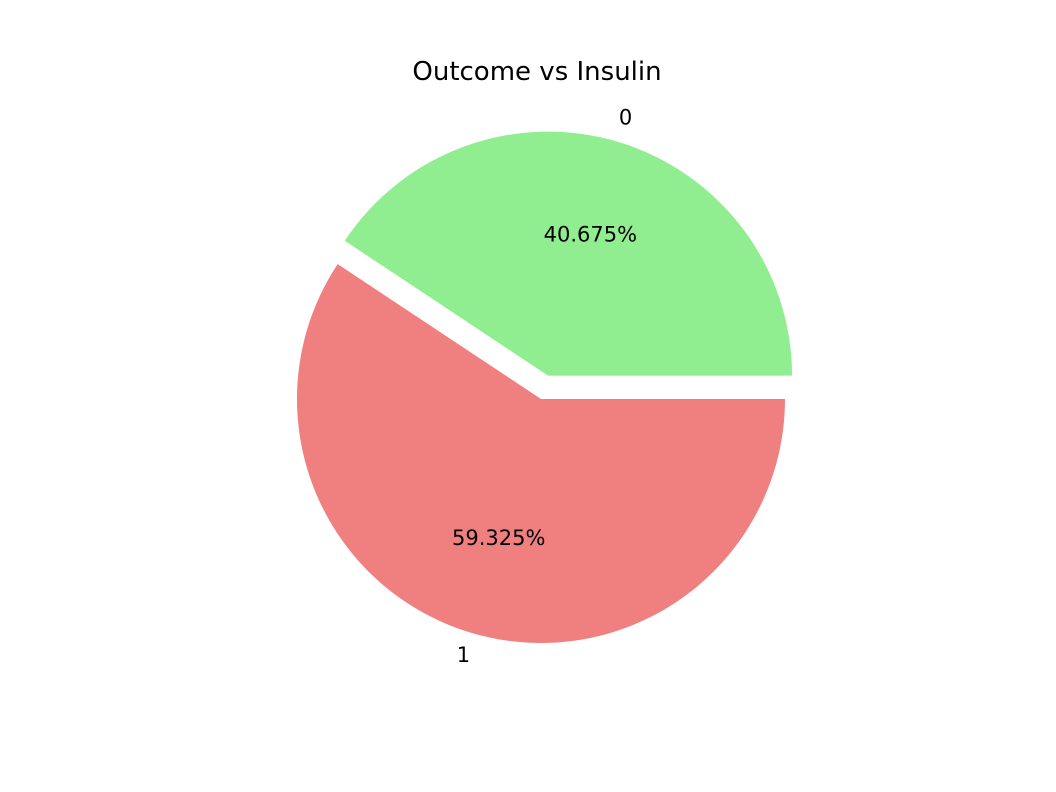 Image resolution: width=1056 pixels, height=792 pixels. I want to click on chart-title: Outcome vs Insulin, so click(536, 72).